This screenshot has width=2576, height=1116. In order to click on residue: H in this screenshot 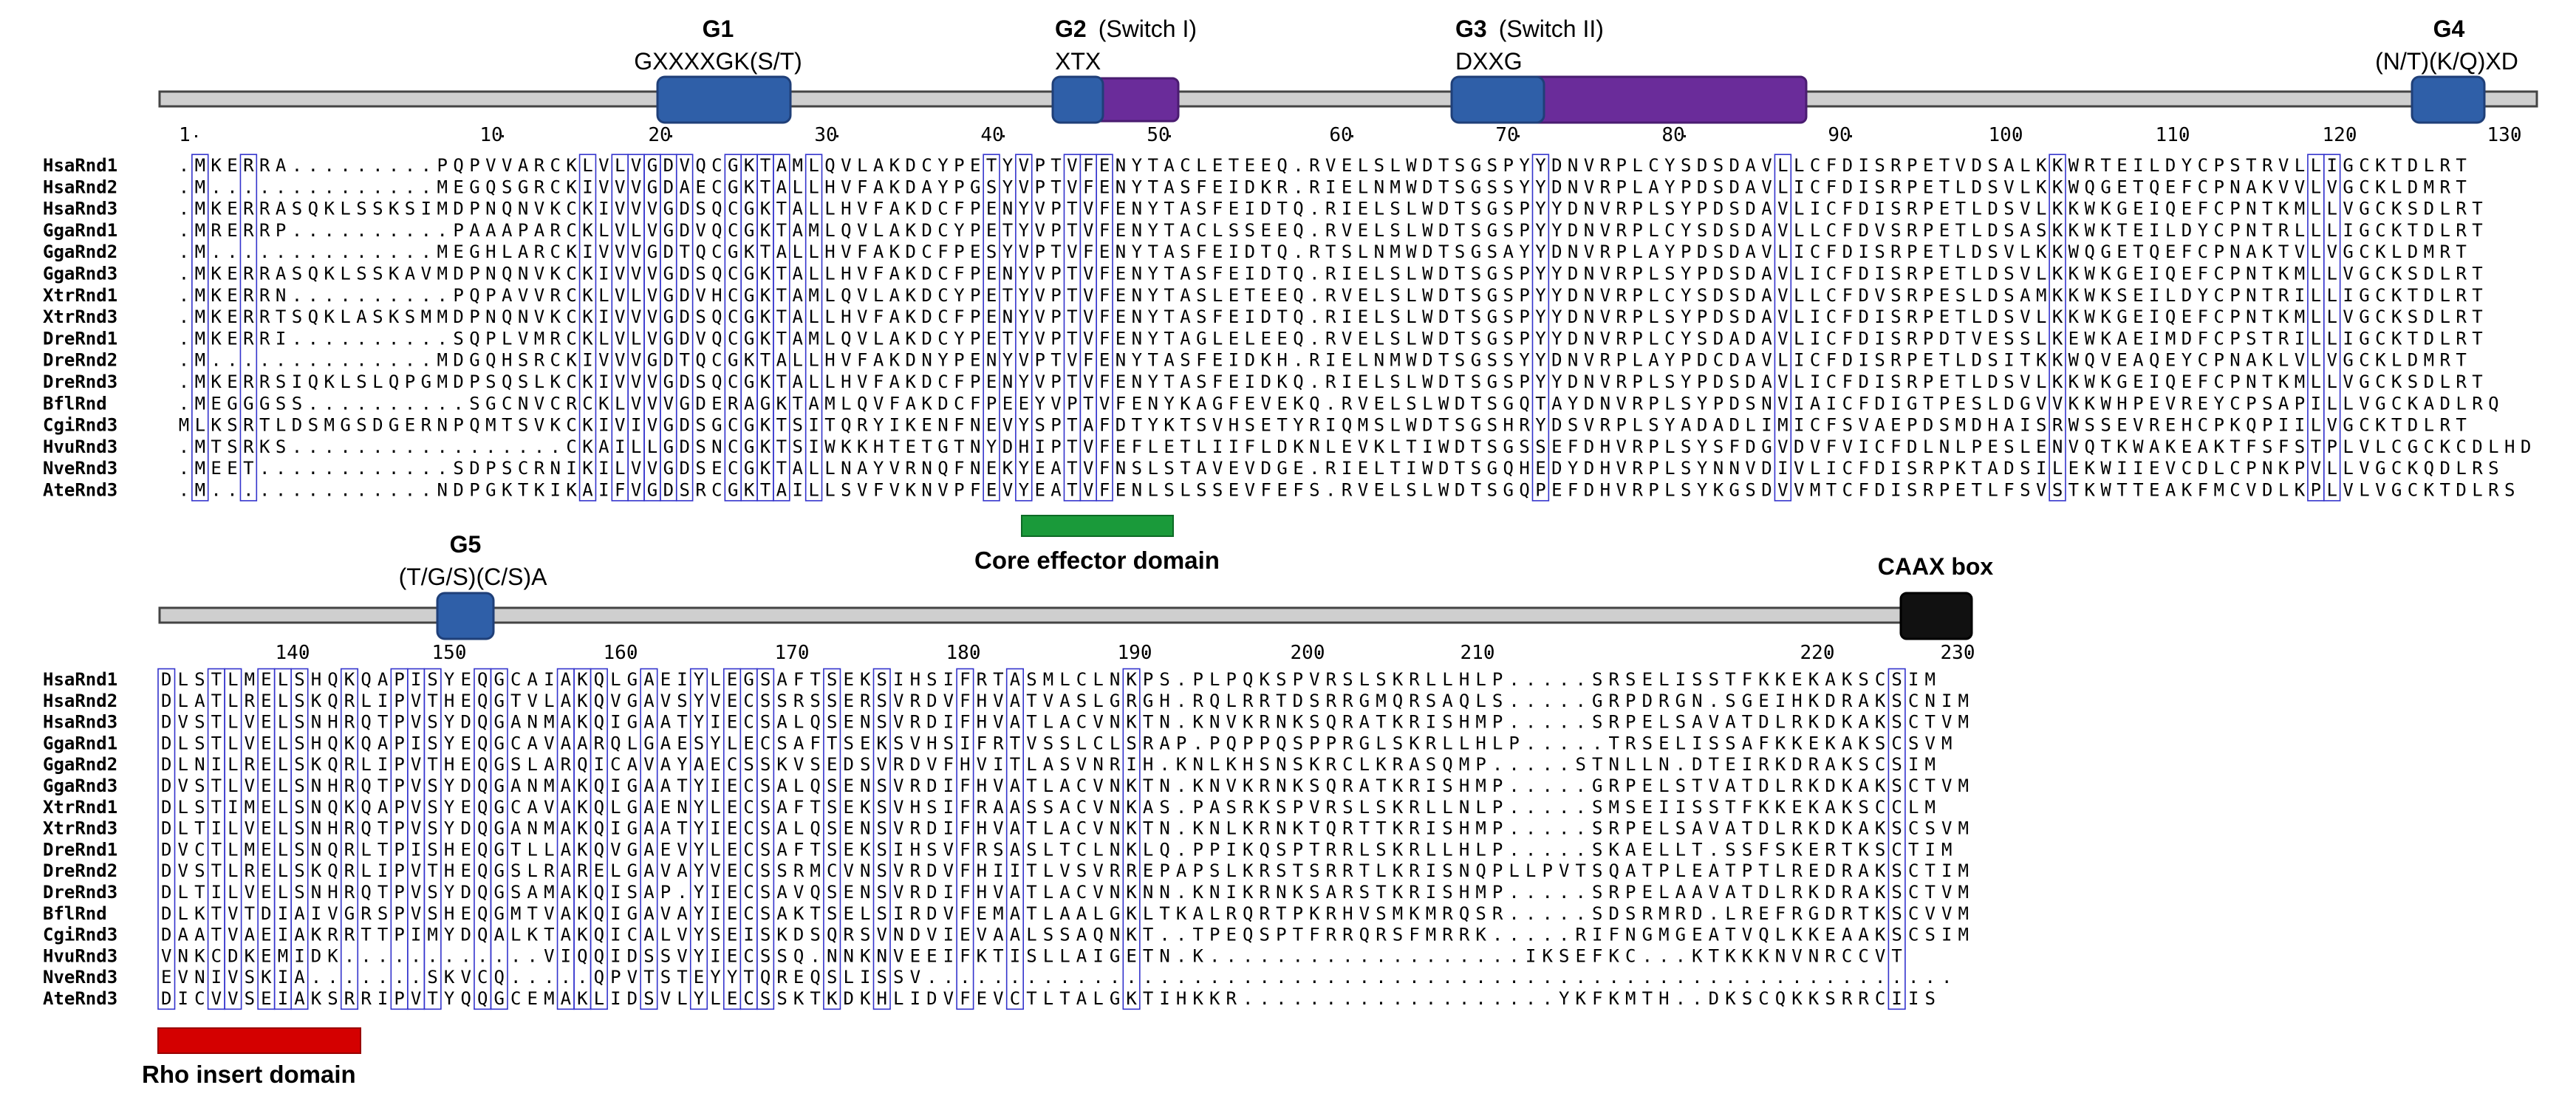, I will do `click(915, 849)`.